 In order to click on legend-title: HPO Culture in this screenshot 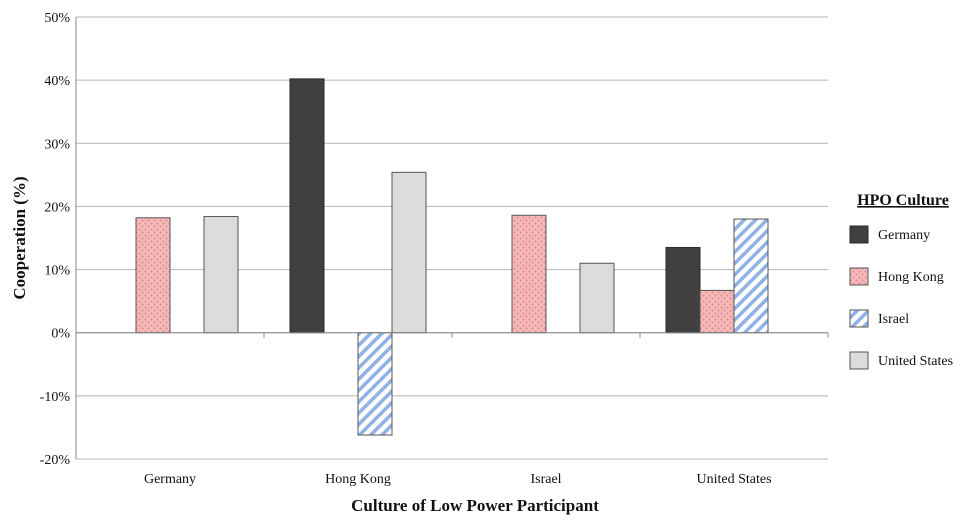, I will do `click(903, 200)`.